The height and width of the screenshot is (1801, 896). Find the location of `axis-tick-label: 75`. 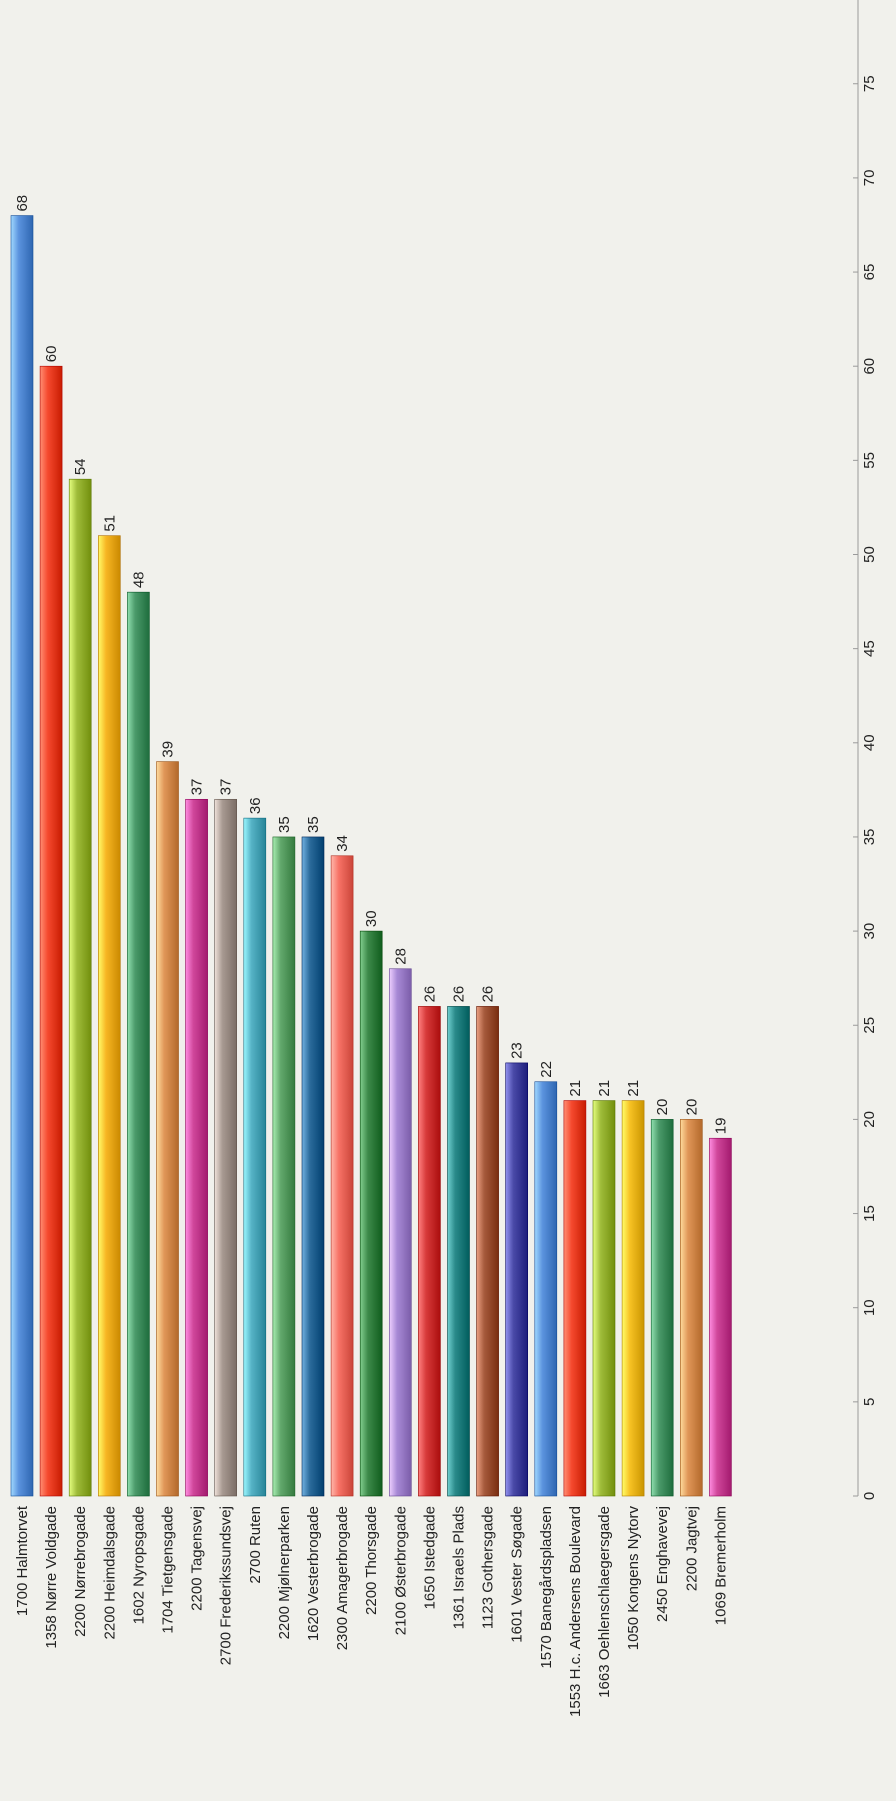

axis-tick-label: 75 is located at coordinates (869, 83).